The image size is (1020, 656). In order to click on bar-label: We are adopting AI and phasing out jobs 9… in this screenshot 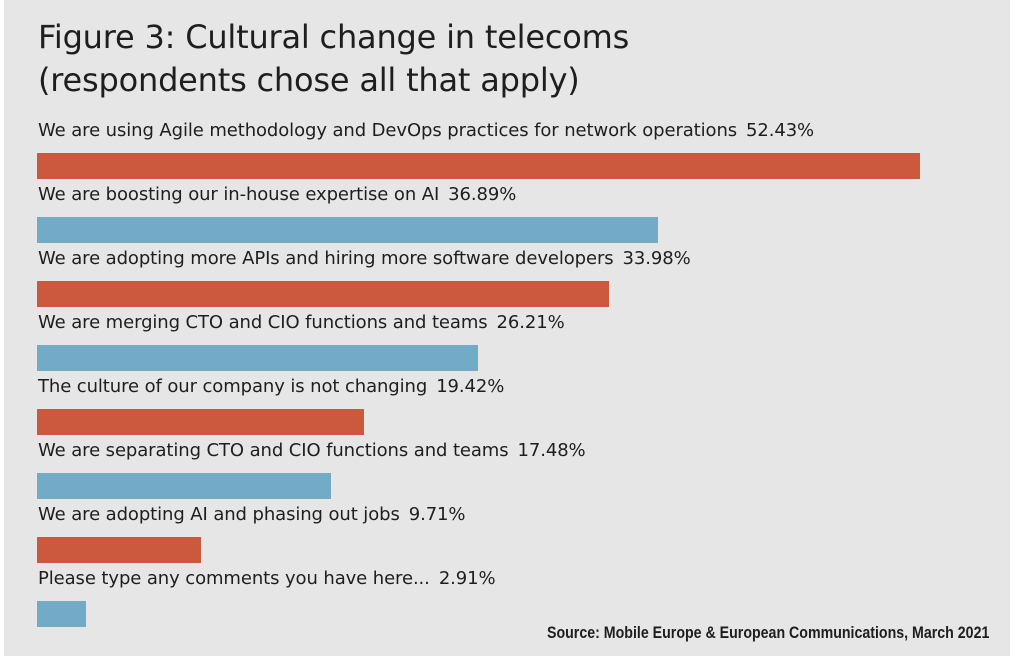, I will do `click(252, 515)`.